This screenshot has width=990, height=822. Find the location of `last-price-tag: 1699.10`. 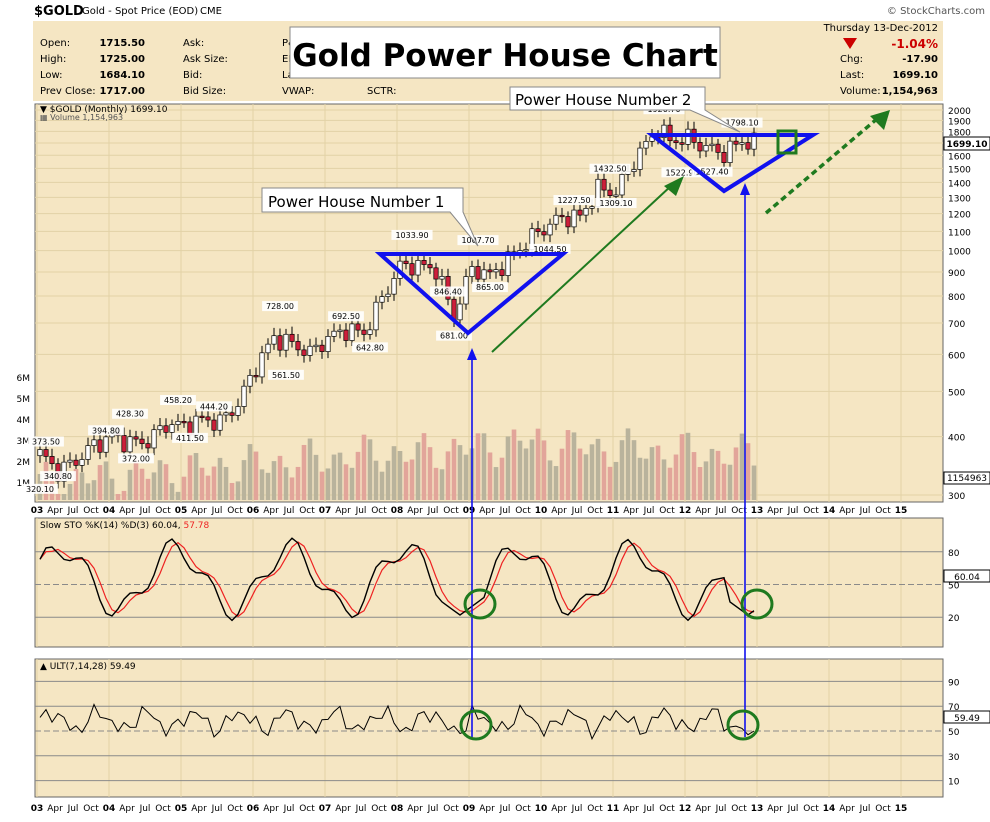

last-price-tag: 1699.10 is located at coordinates (967, 145).